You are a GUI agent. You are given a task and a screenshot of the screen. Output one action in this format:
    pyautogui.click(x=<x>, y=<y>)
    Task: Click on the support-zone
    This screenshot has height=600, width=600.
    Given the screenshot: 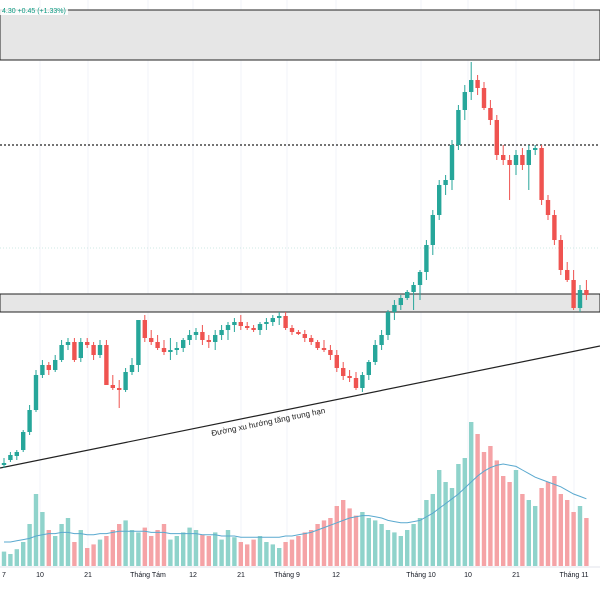 What is the action you would take?
    pyautogui.click(x=300, y=303)
    